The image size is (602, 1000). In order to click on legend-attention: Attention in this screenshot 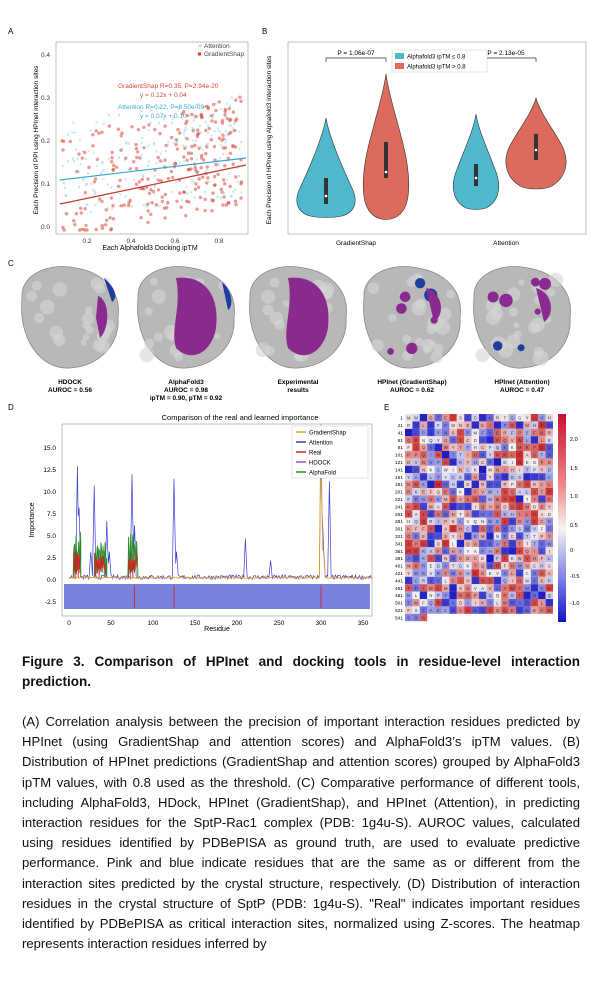, I will do `click(321, 444)`.